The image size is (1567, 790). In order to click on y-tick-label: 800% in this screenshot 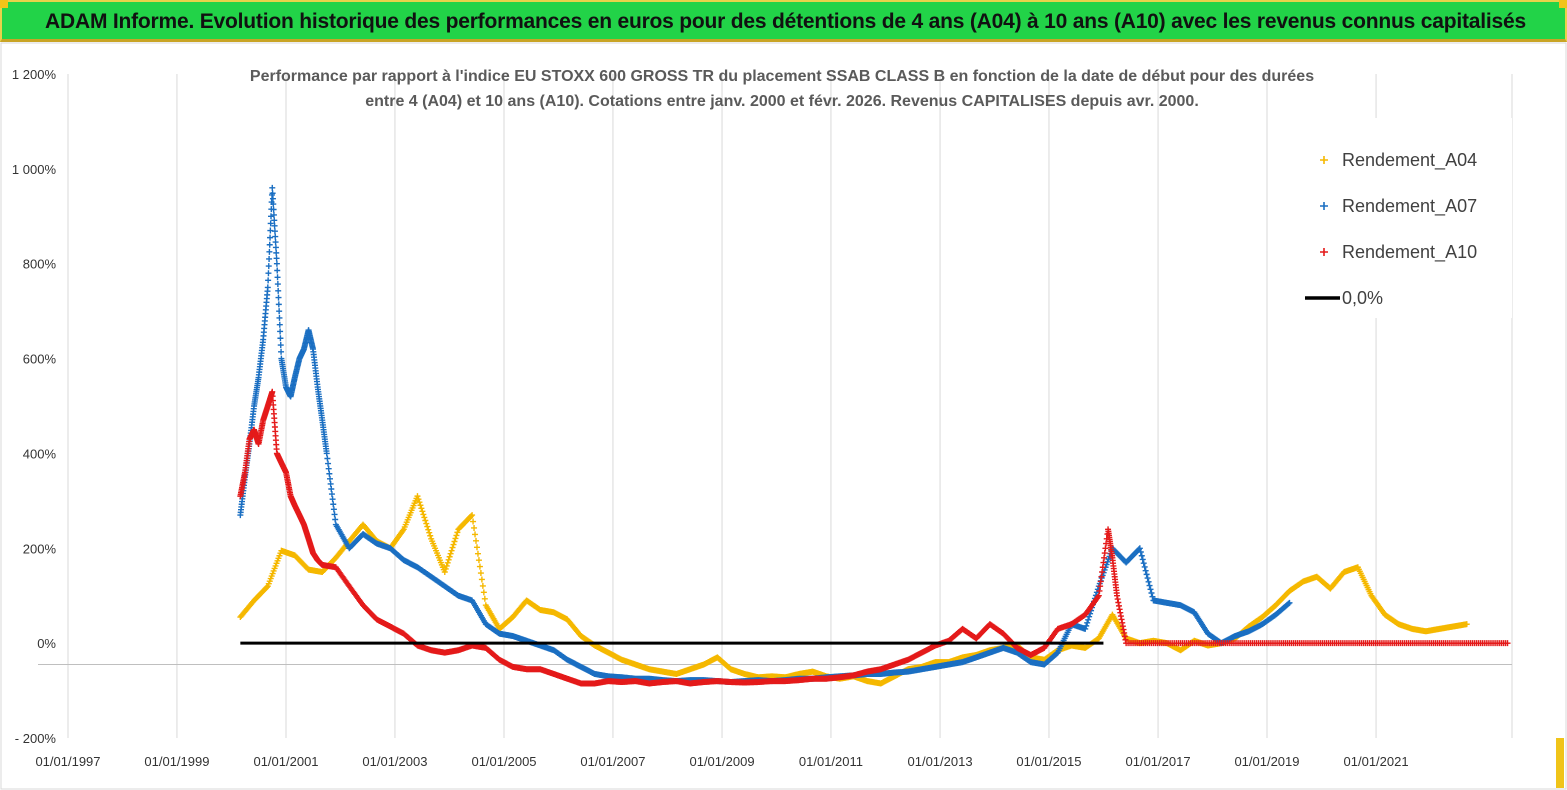, I will do `click(40, 264)`.